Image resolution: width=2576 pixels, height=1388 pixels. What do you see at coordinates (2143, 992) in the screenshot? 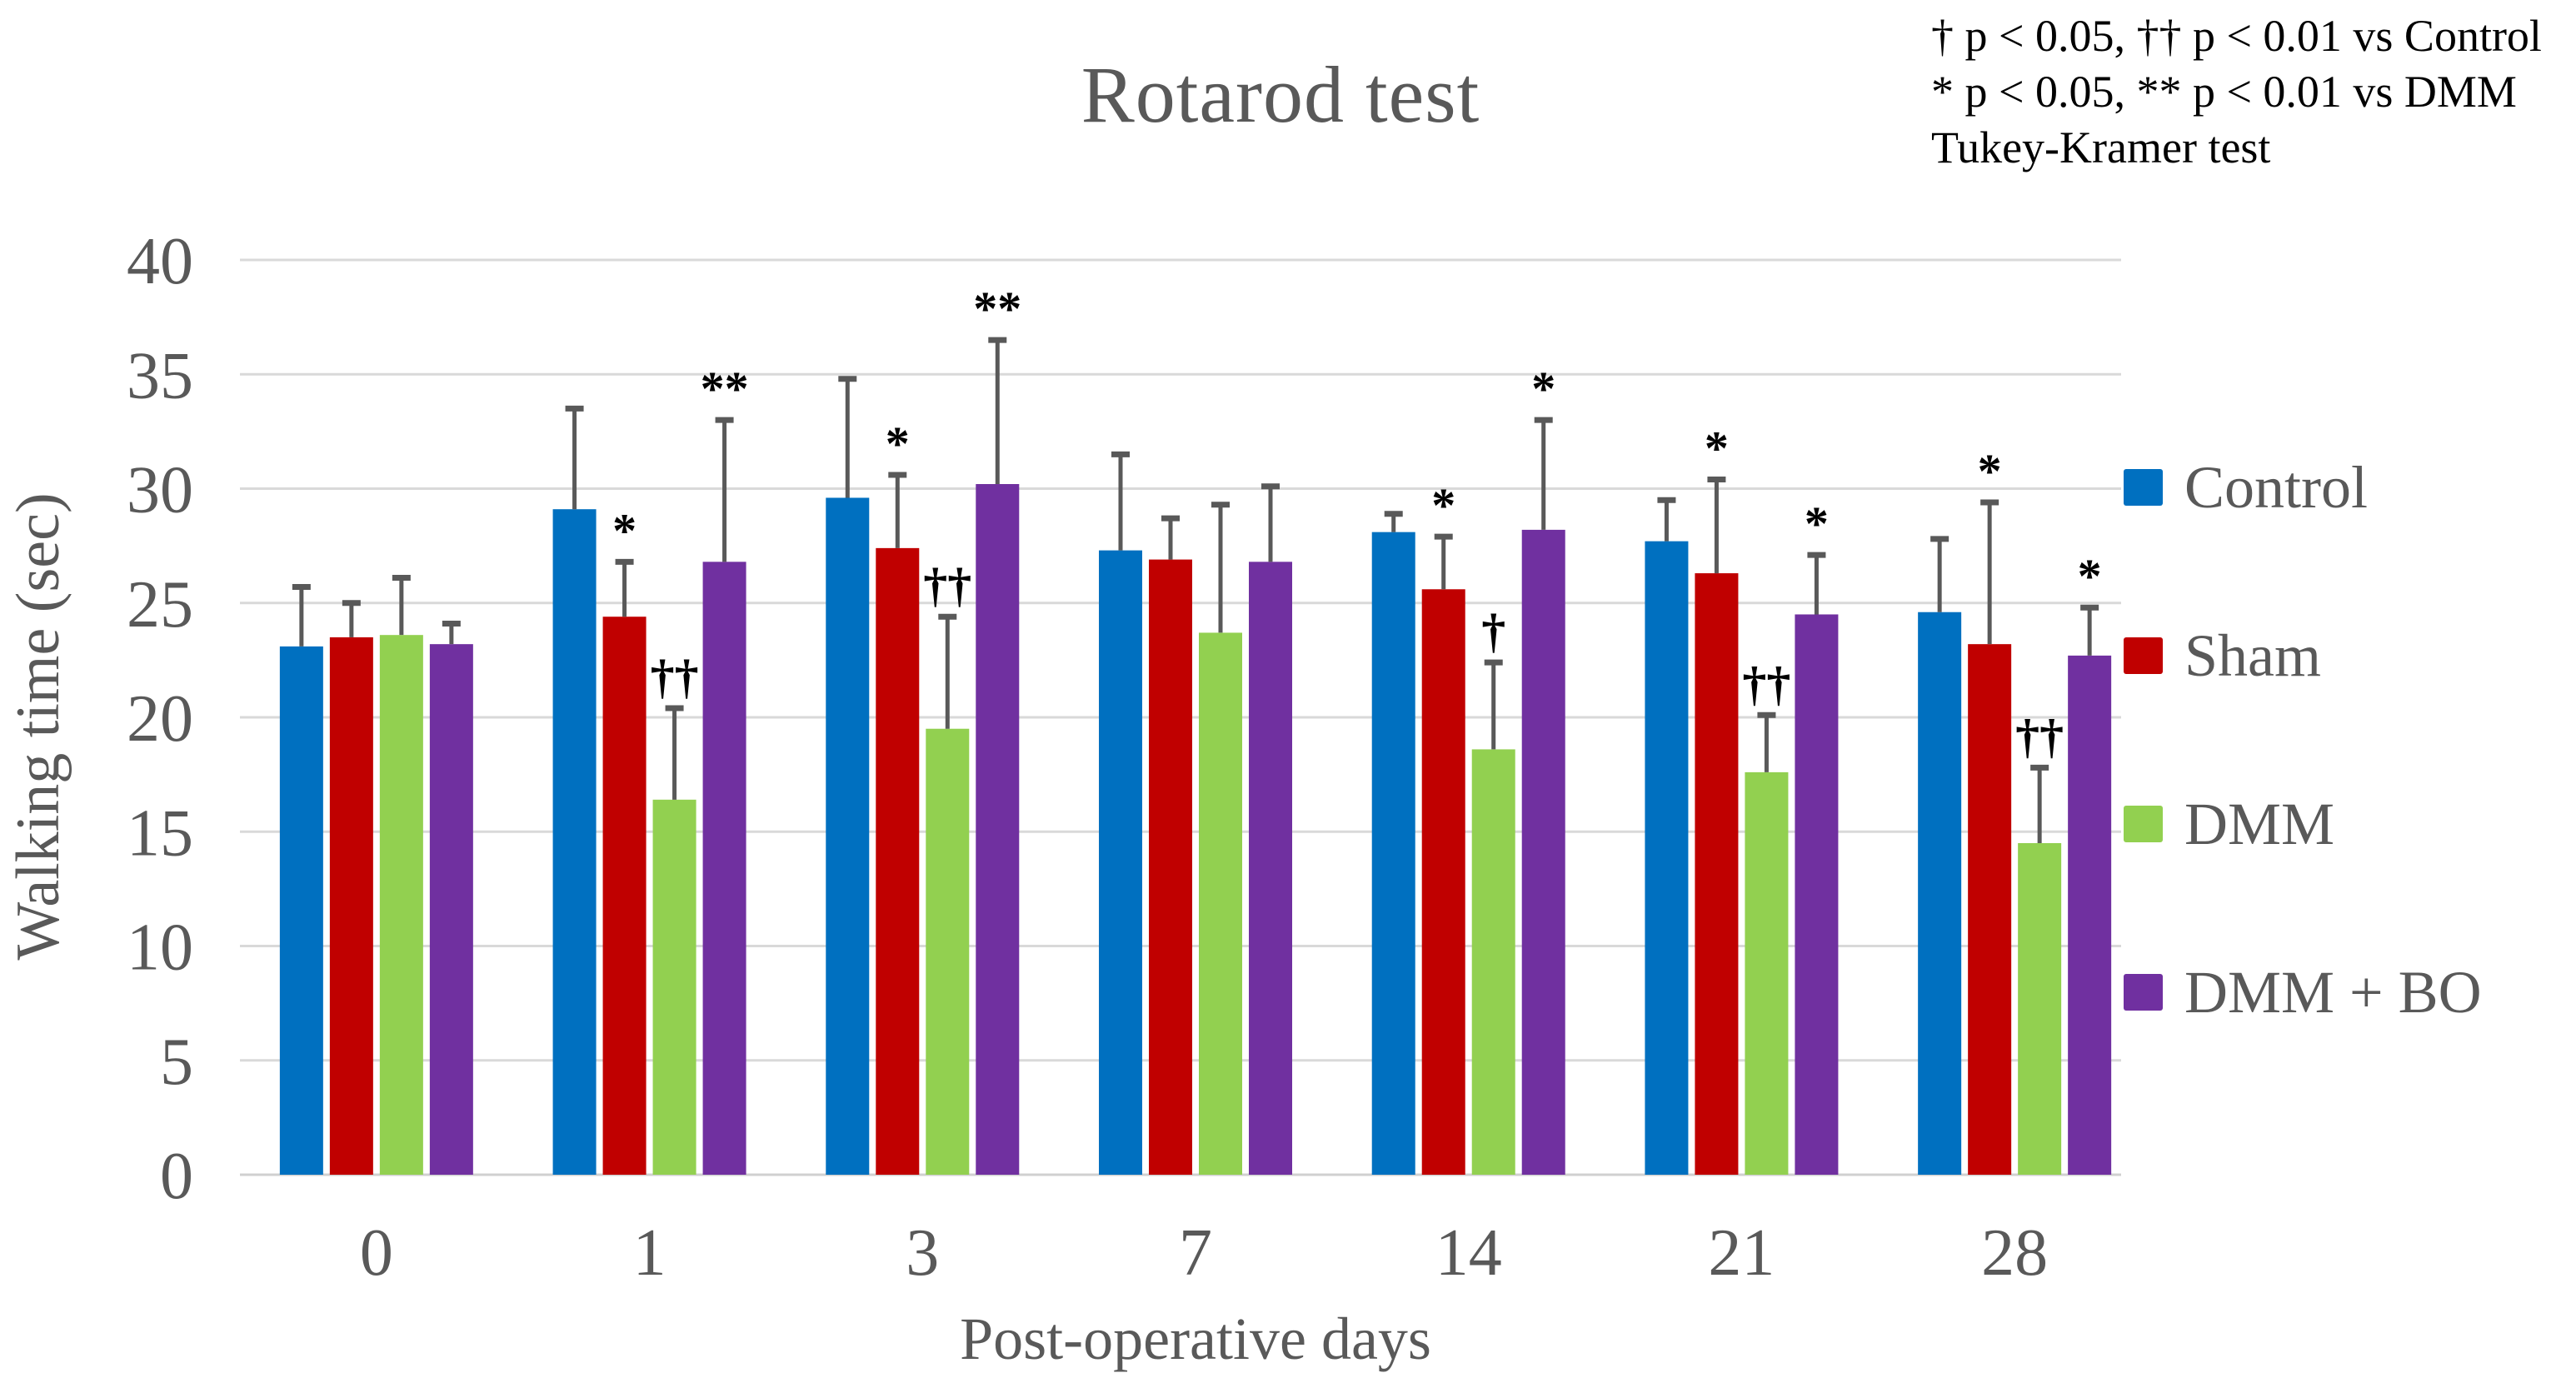
I see `legend-swatch-dmm-bo` at bounding box center [2143, 992].